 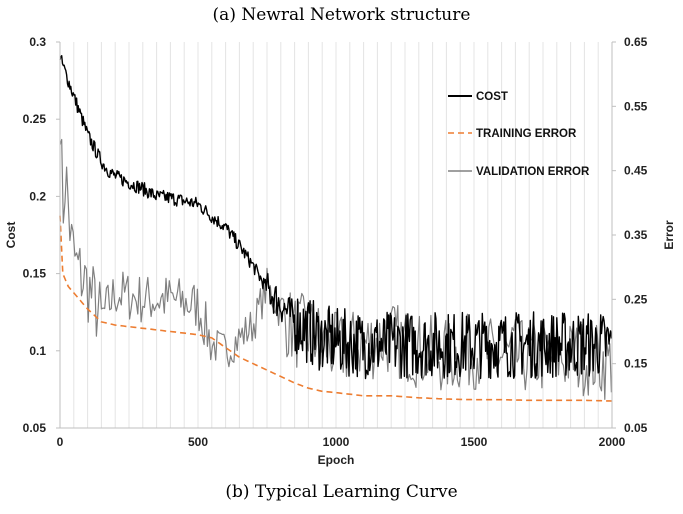 What do you see at coordinates (37, 351) in the screenshot?
I see `y-tick-label: 0.1` at bounding box center [37, 351].